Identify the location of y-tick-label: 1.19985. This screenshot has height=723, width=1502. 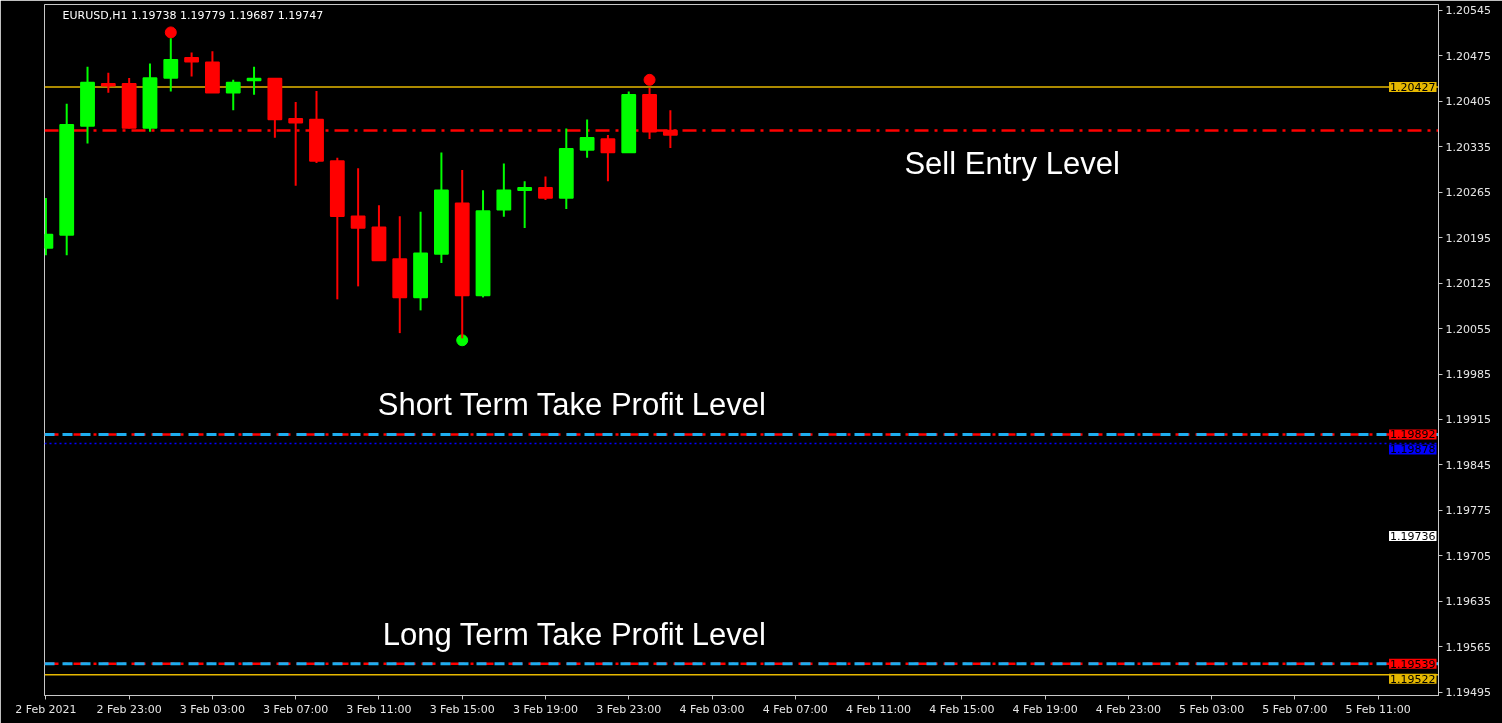
(1468, 375).